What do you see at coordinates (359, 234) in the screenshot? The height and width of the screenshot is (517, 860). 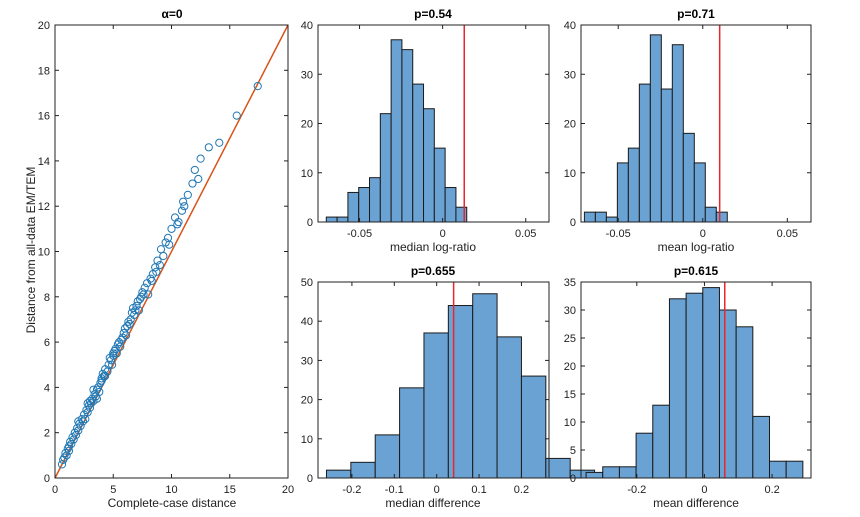 I see `h1-xtick-label: -0.05` at bounding box center [359, 234].